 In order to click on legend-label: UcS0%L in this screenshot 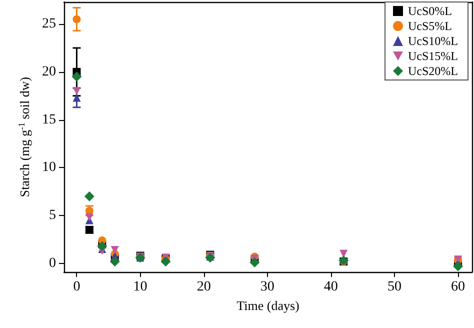, I will do `click(430, 11)`.